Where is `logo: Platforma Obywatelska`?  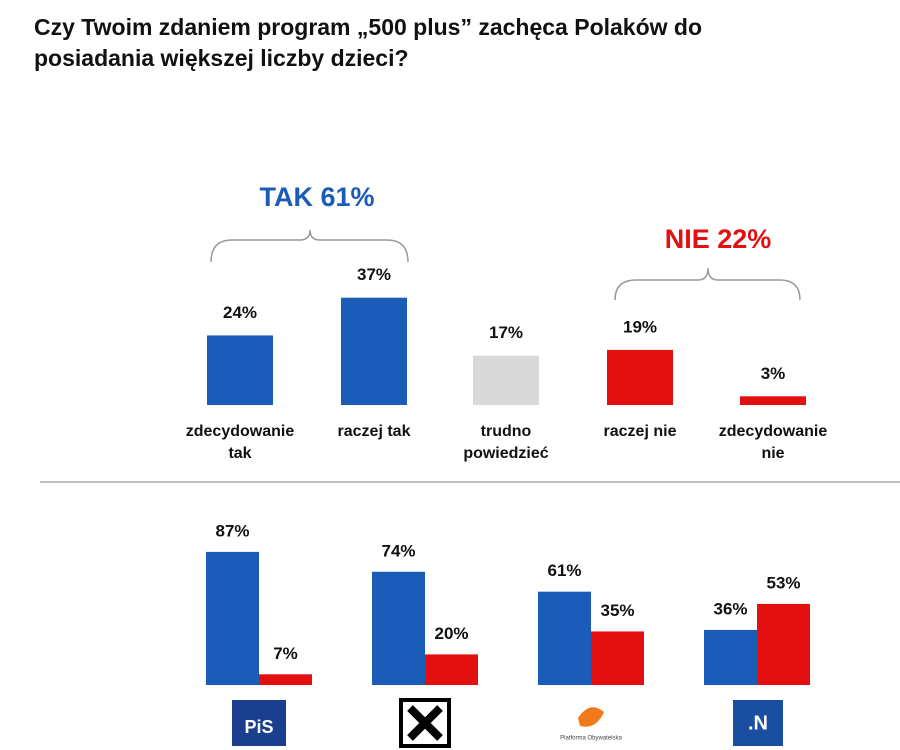 logo: Platforma Obywatelska is located at coordinates (591, 724).